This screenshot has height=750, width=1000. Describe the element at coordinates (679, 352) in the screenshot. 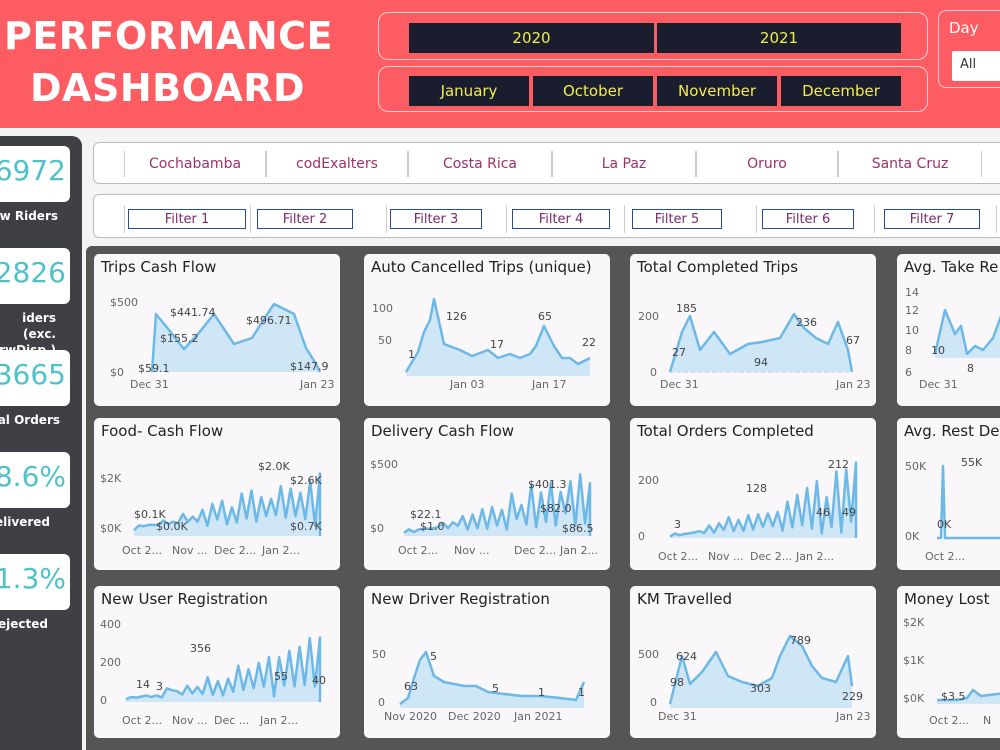

I see `data-label: 27` at that location.